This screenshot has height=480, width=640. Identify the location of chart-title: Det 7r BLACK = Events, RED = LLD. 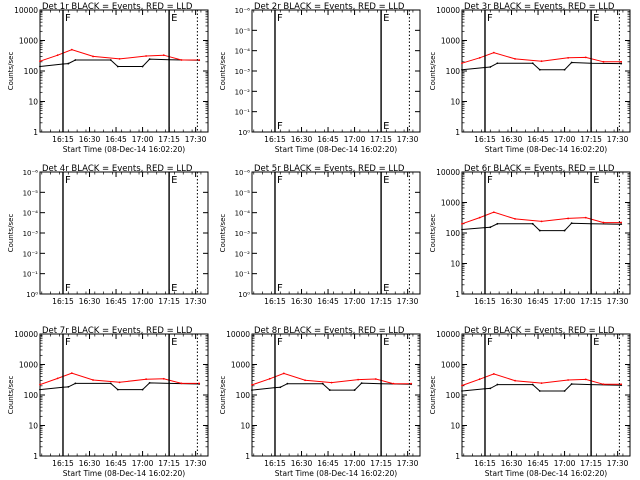
(117, 331).